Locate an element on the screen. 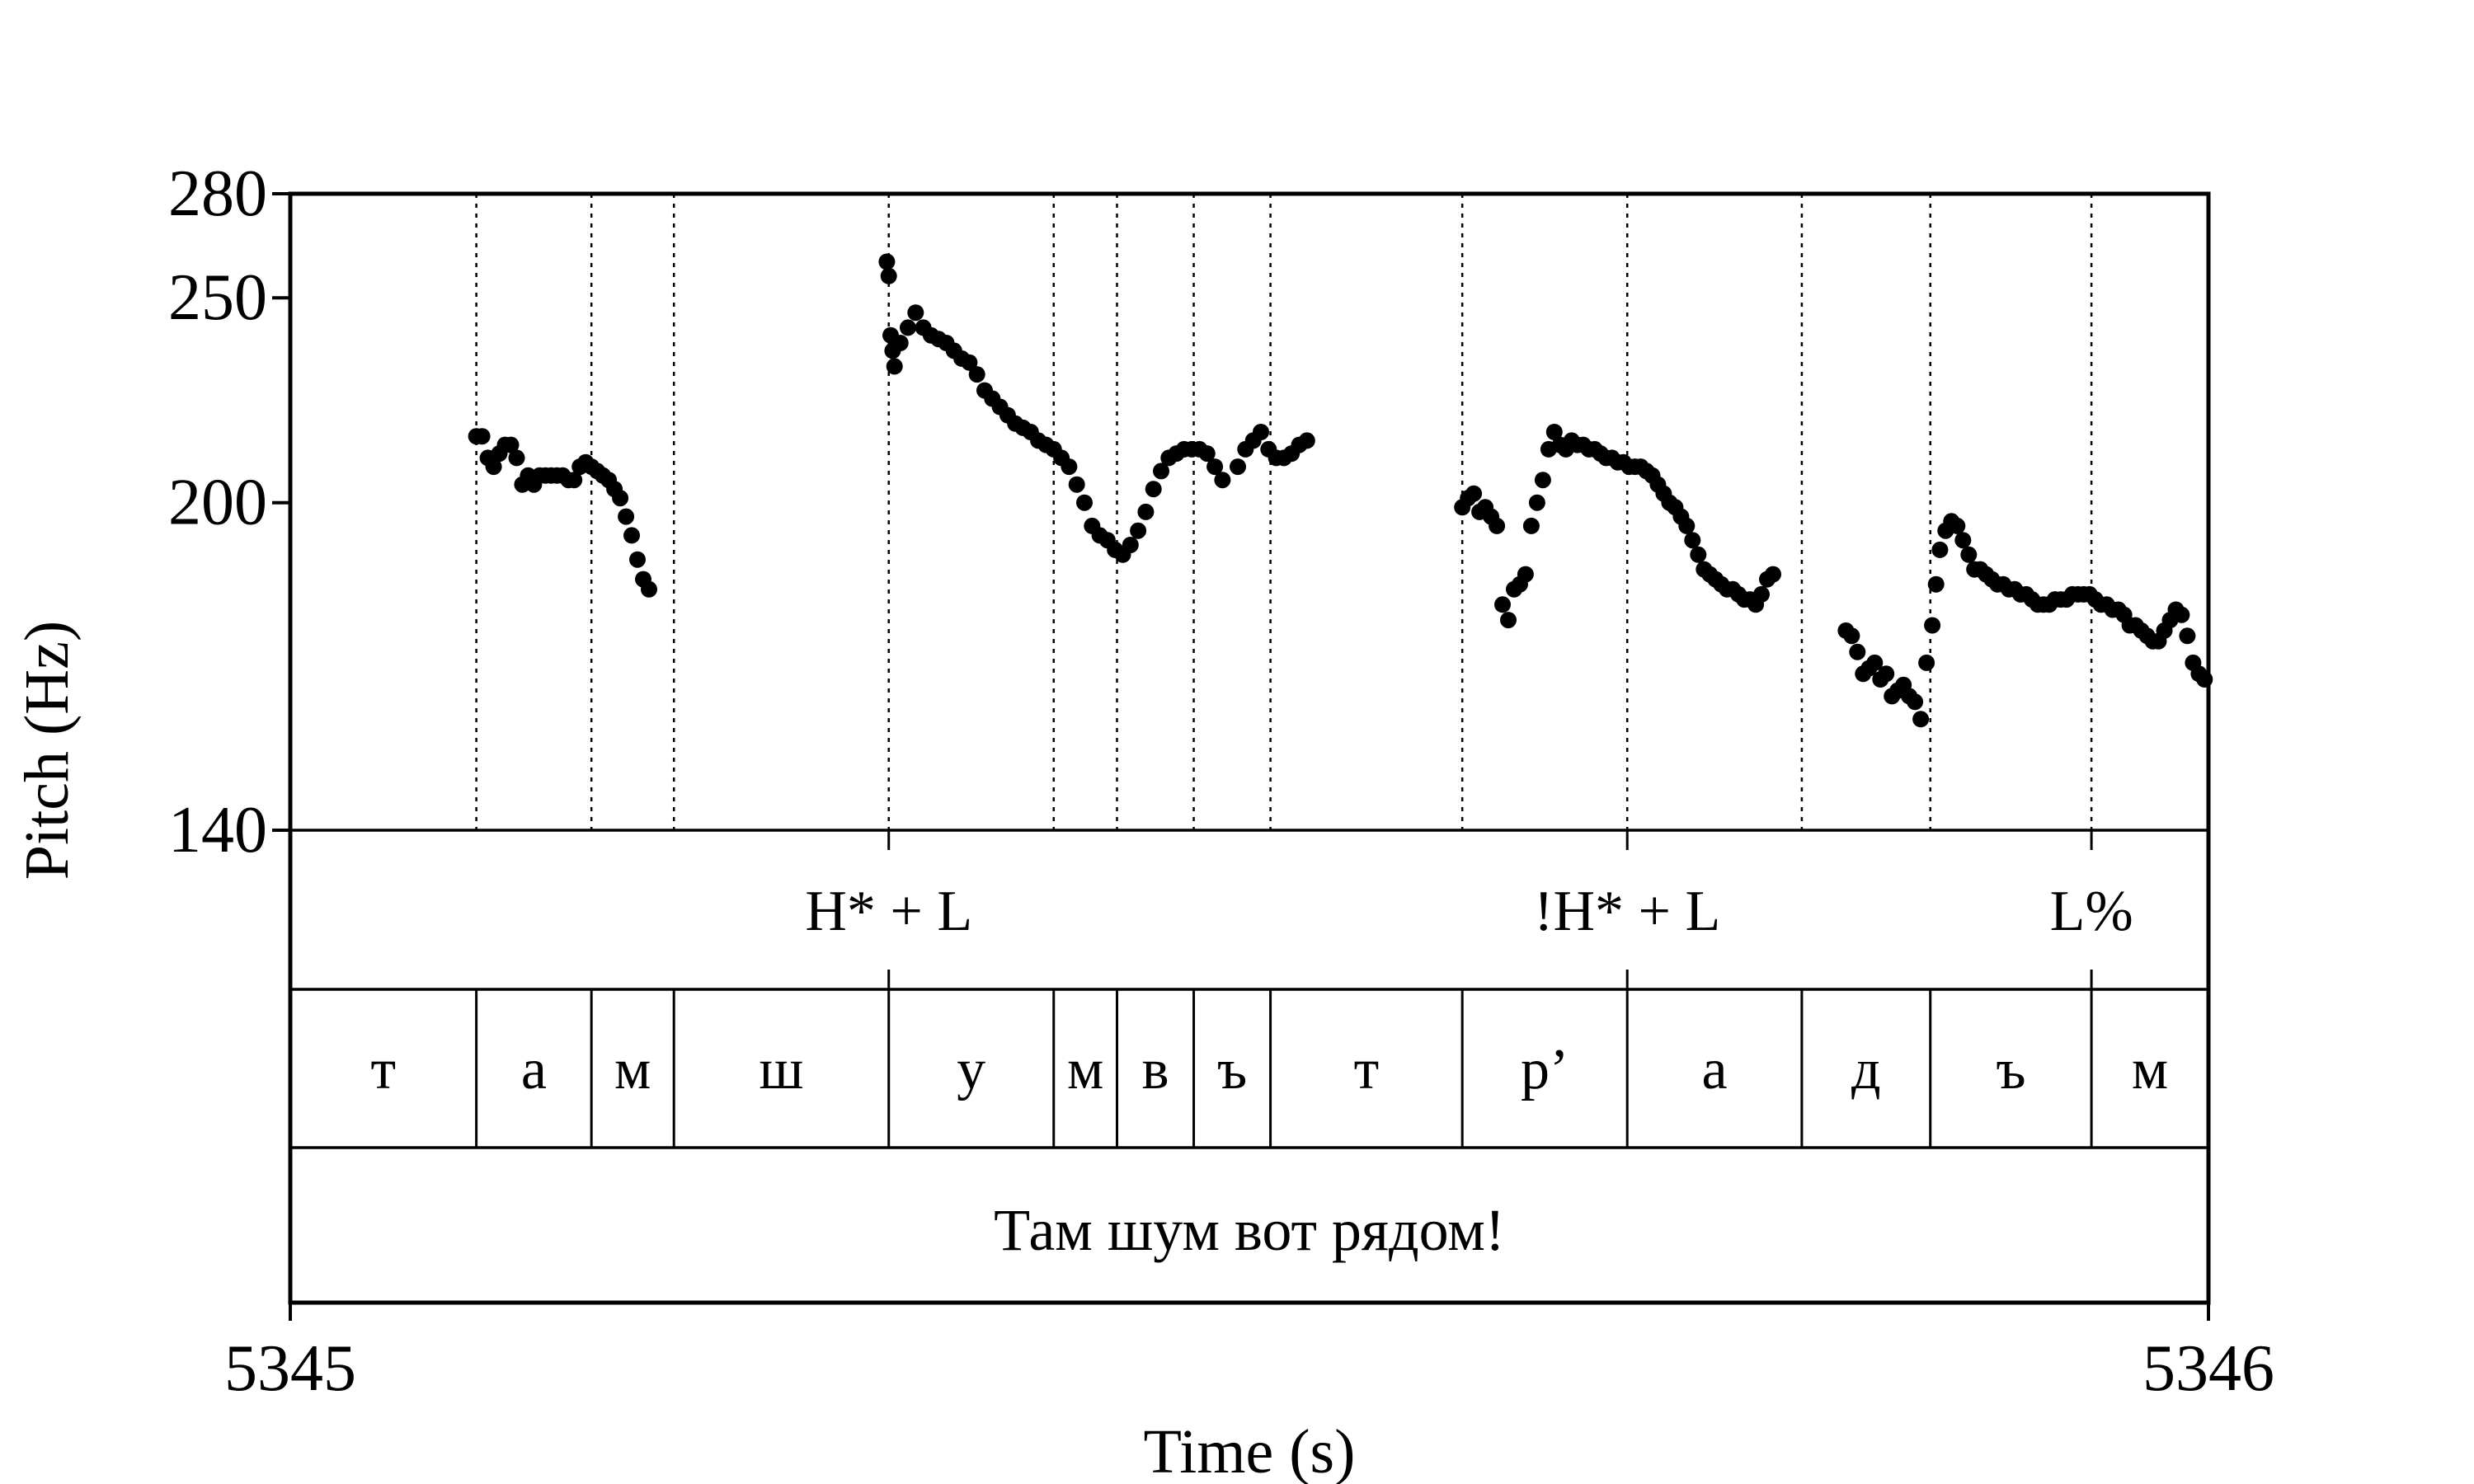  y-tick-label: 200 is located at coordinates (217, 503).